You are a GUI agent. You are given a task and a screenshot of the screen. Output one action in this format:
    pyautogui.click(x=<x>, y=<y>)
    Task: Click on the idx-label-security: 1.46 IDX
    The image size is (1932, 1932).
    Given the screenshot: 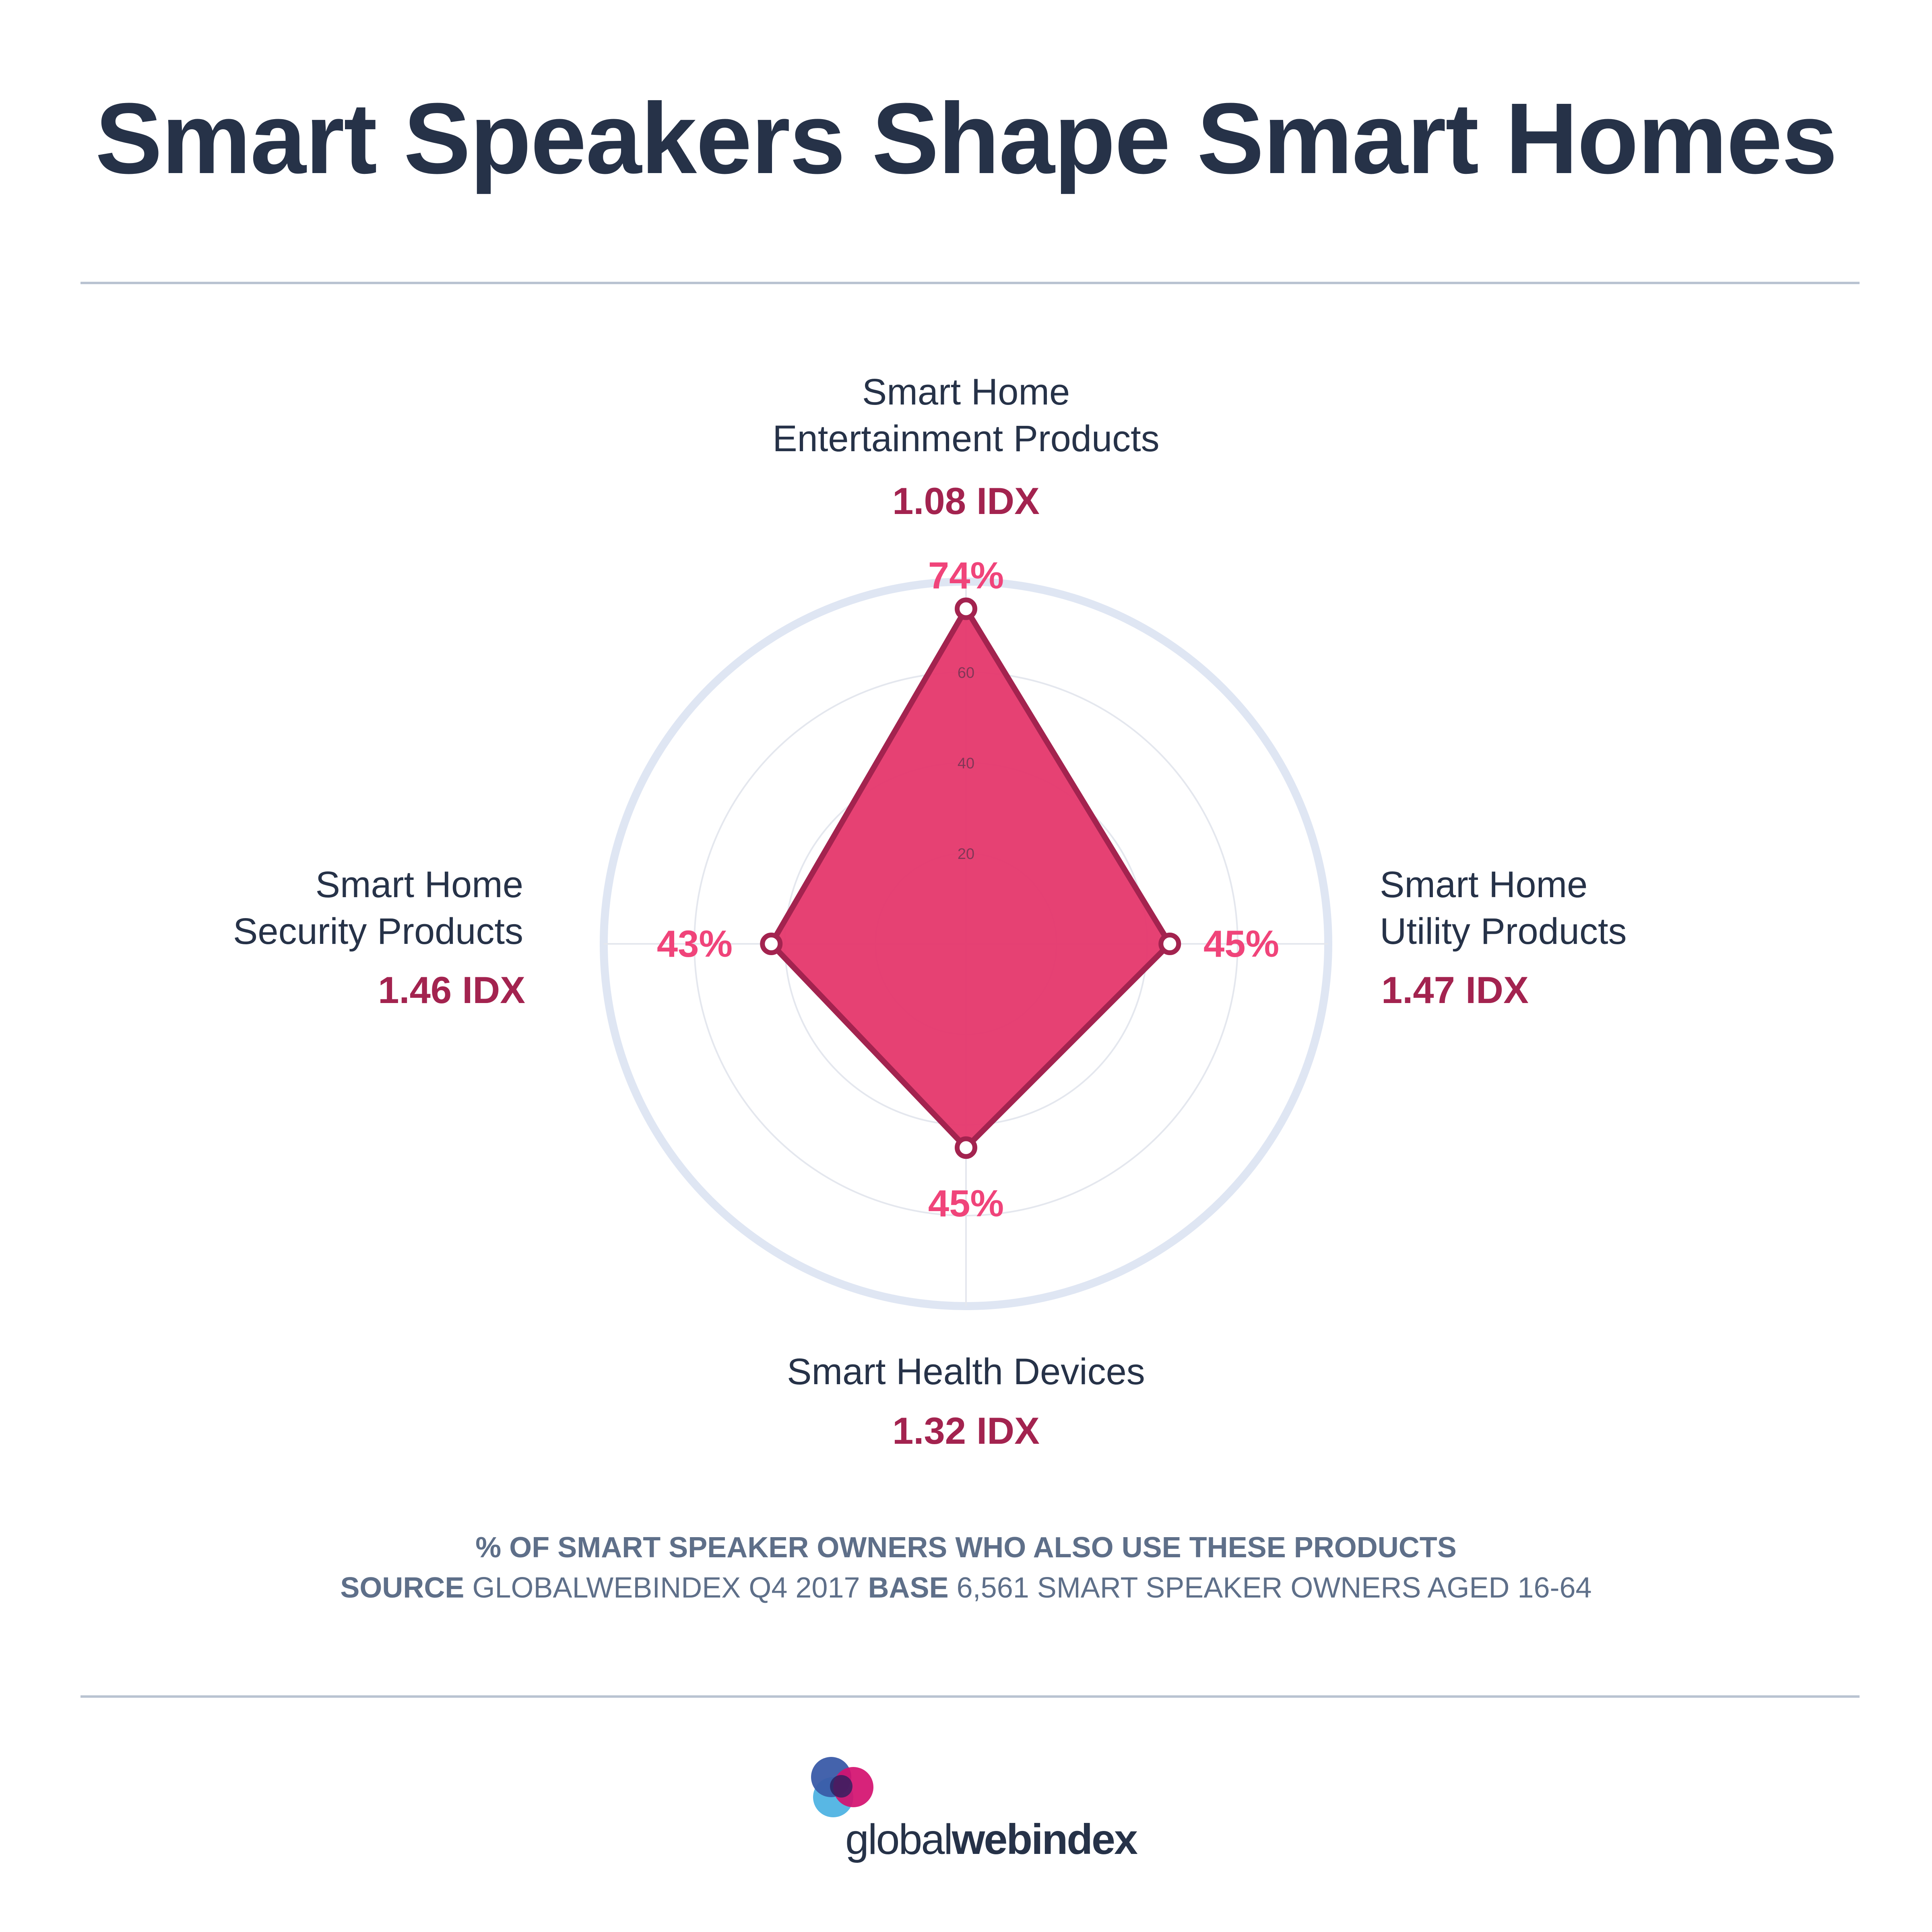 What is the action you would take?
    pyautogui.click(x=451, y=990)
    